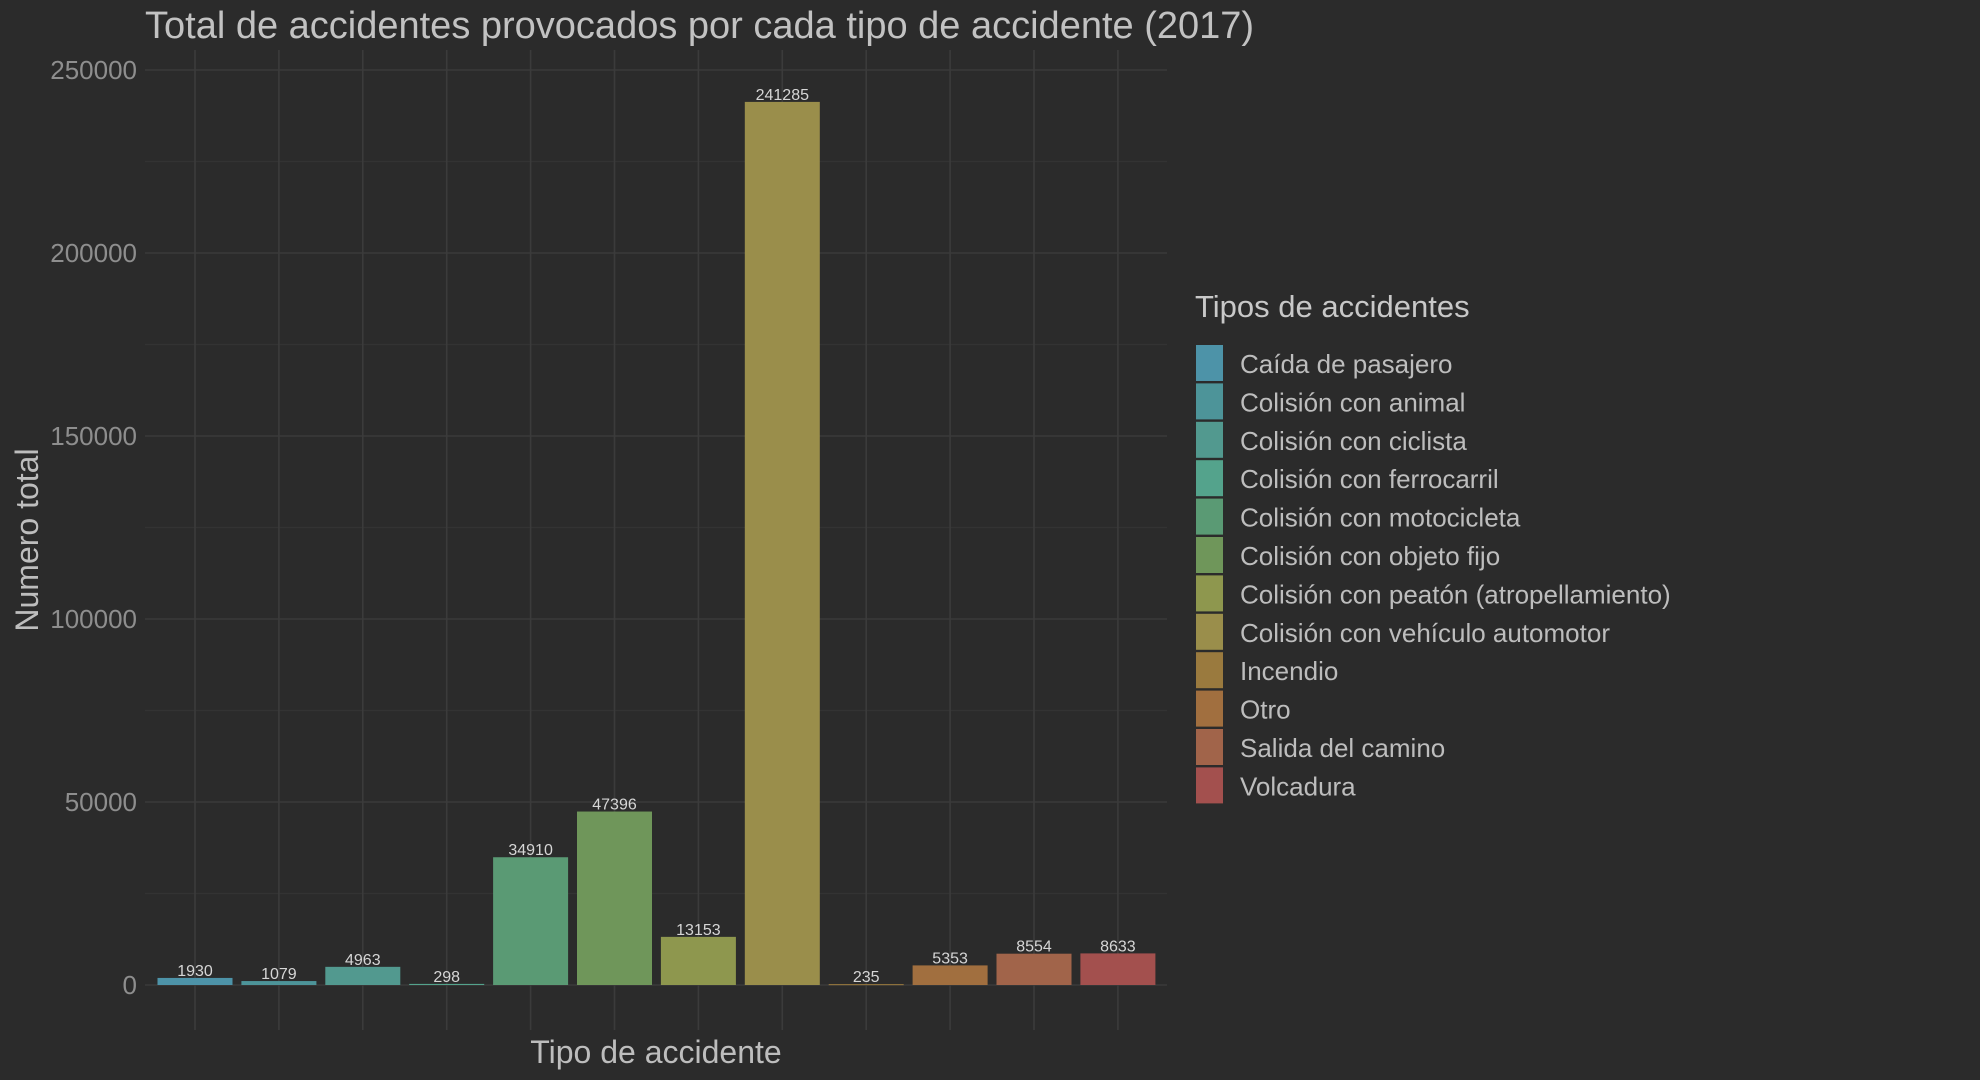 The image size is (1980, 1080). Describe the element at coordinates (530, 850) in the screenshot. I see `bar-value-label: 34910` at that location.